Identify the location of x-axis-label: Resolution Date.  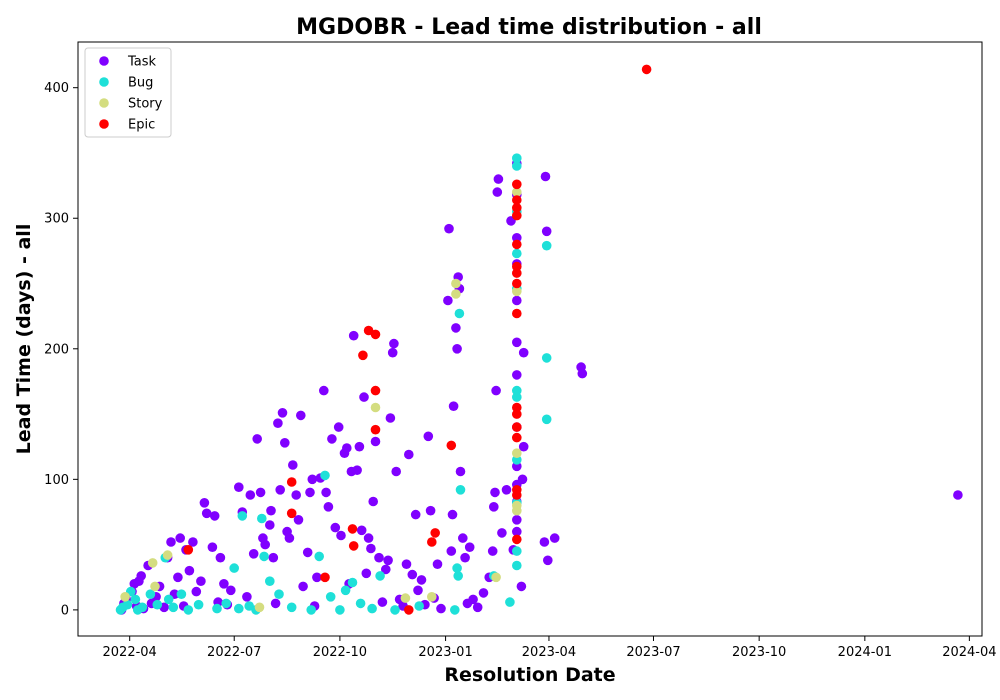
(529, 675).